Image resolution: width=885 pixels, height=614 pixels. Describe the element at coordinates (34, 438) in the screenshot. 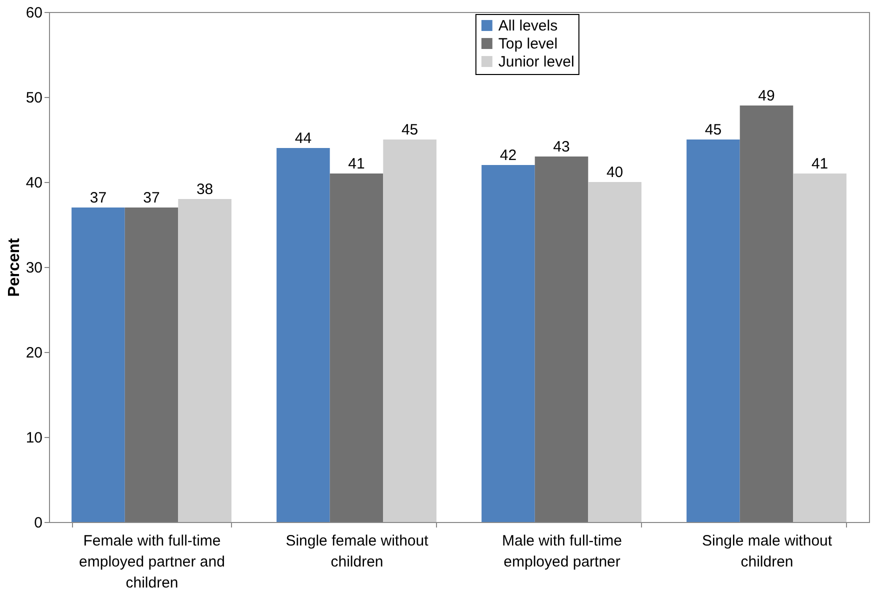

I see `y-tick-label: 10` at that location.